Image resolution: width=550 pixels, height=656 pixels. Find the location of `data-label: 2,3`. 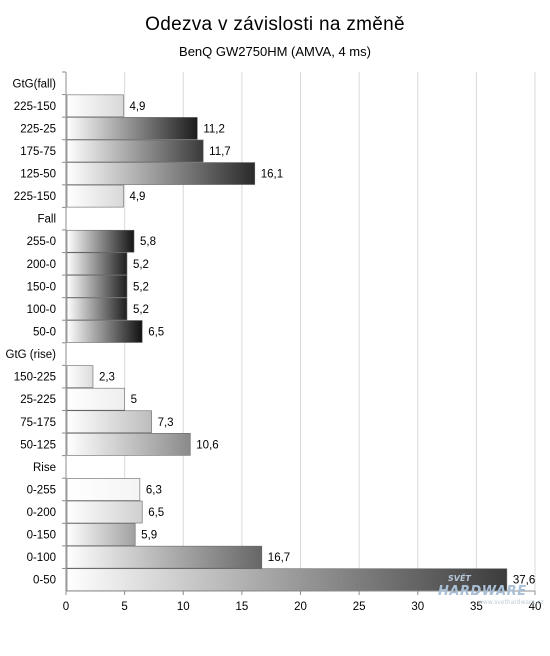

data-label: 2,3 is located at coordinates (107, 378).